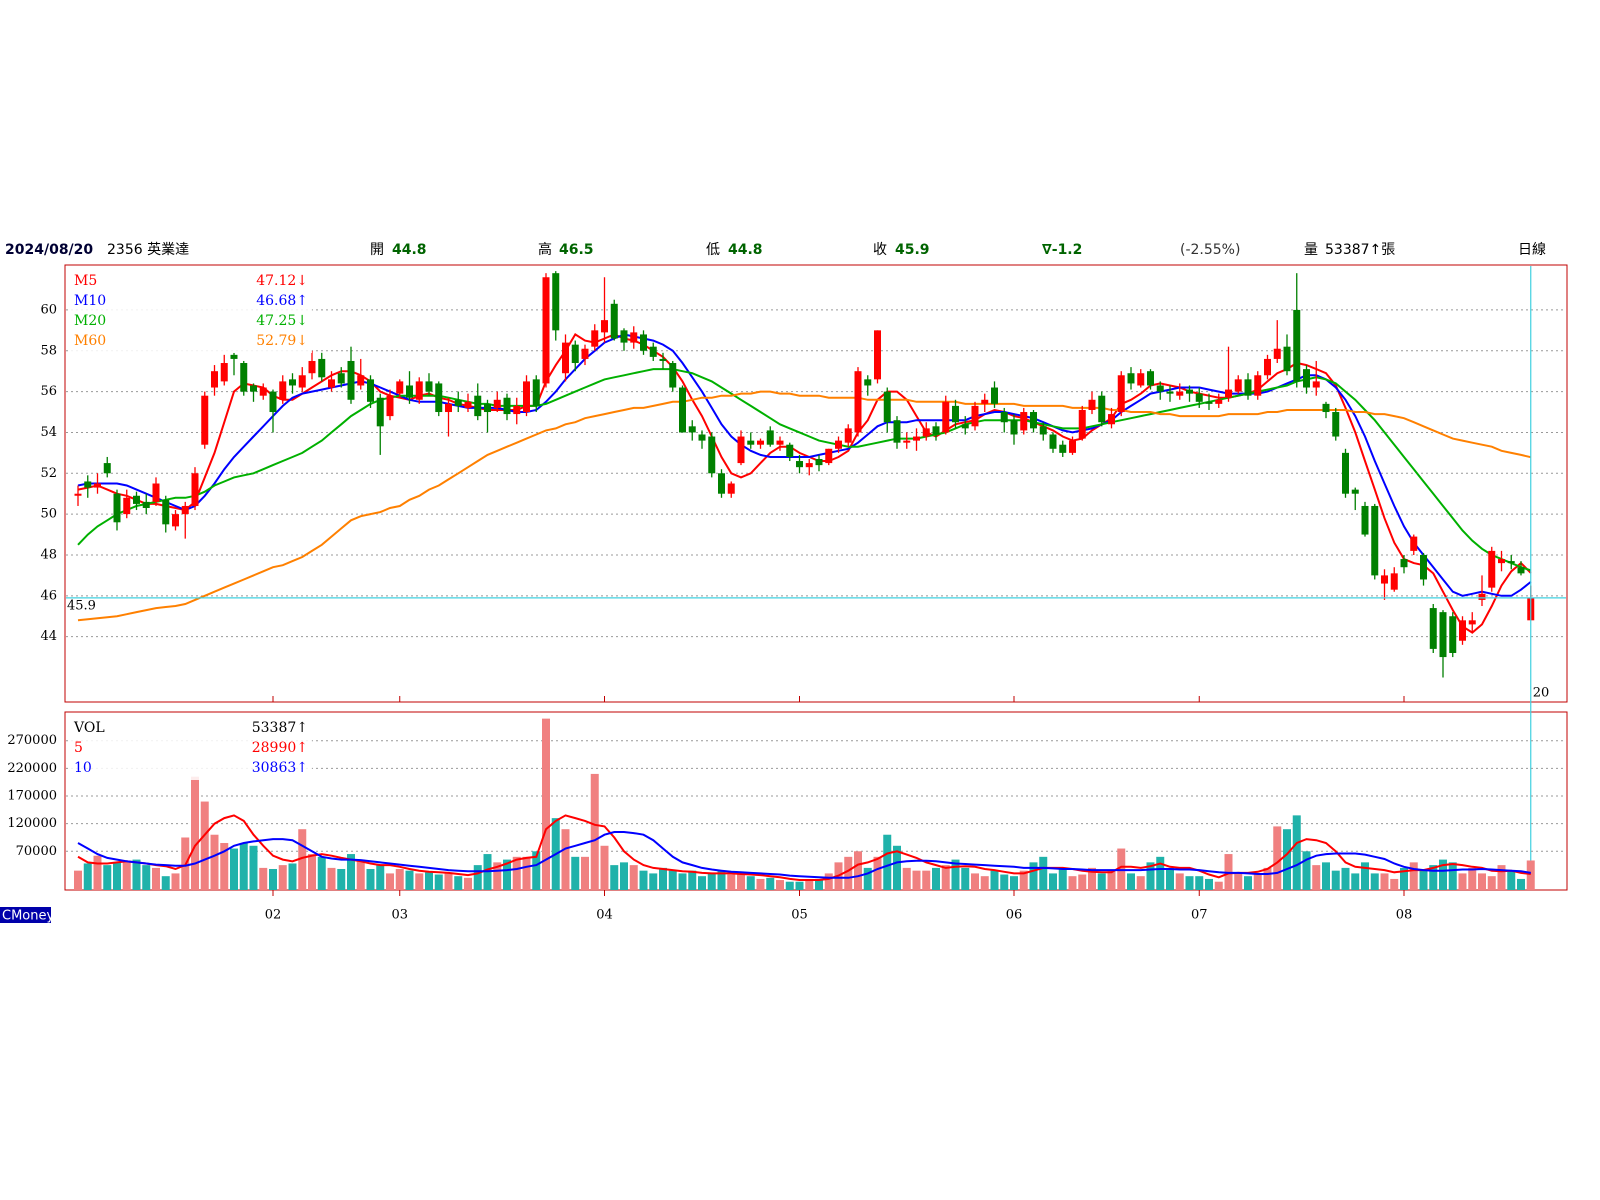  What do you see at coordinates (190, 749) in the screenshot?
I see `legend-box` at bounding box center [190, 749].